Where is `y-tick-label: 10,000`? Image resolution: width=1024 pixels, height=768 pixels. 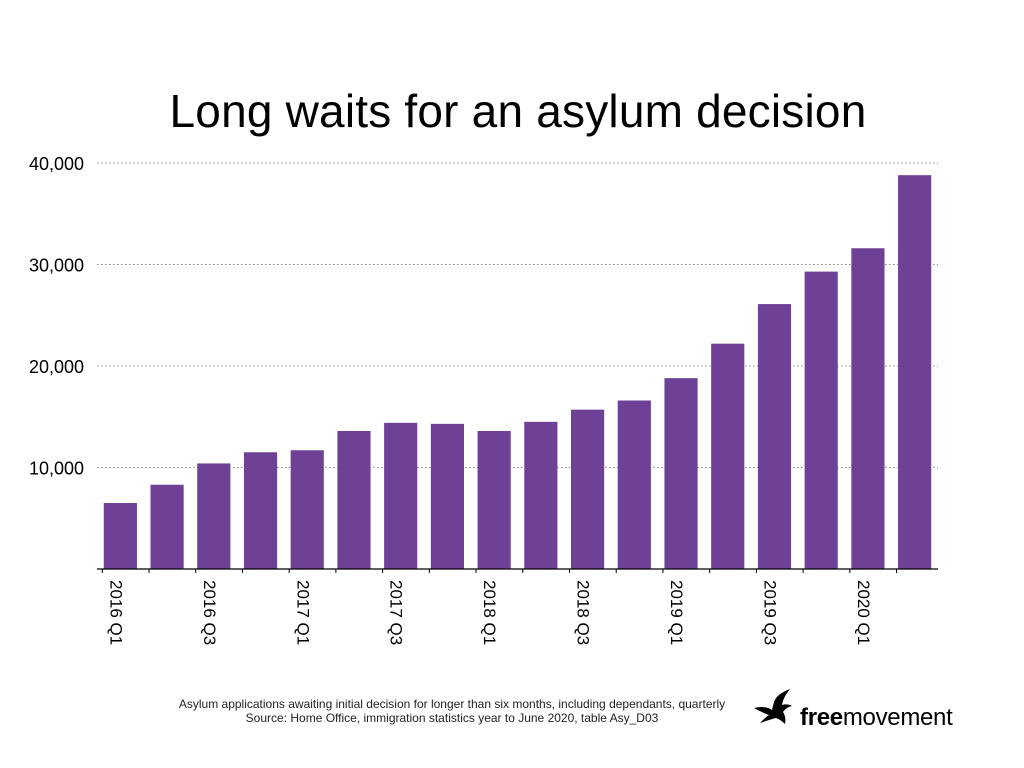 y-tick-label: 10,000 is located at coordinates (56, 469).